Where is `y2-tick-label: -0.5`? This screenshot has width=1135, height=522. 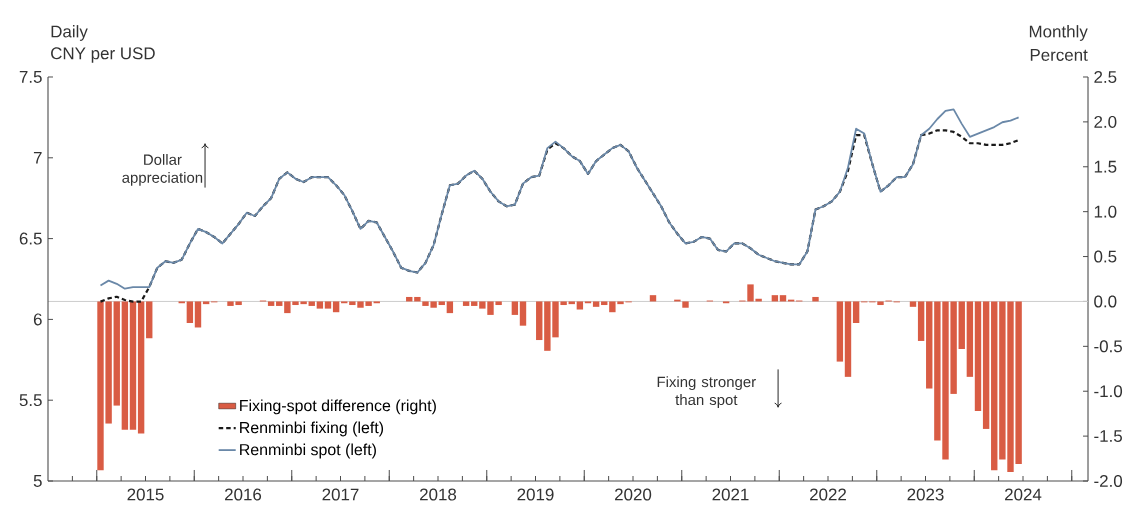 y2-tick-label: -0.5 is located at coordinates (1108, 346).